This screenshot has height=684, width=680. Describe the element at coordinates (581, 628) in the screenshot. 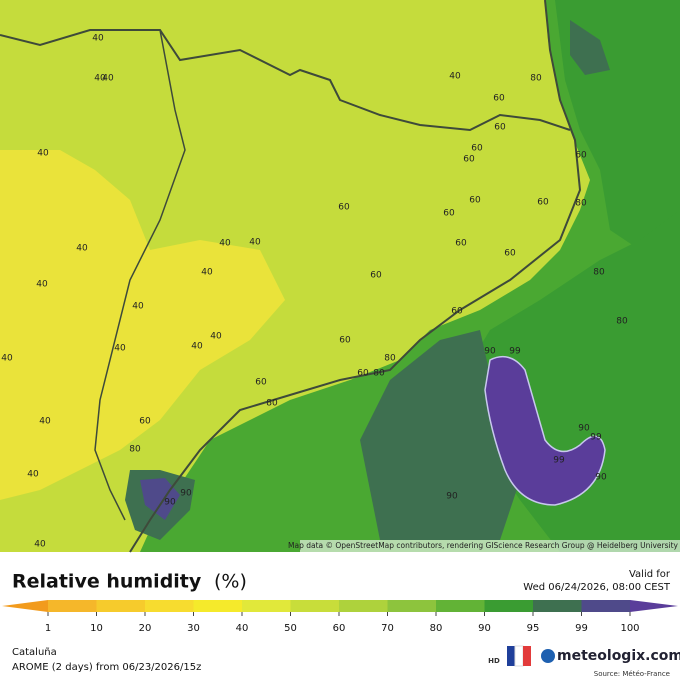

I see `colorbar-tick-label: 99` at that location.